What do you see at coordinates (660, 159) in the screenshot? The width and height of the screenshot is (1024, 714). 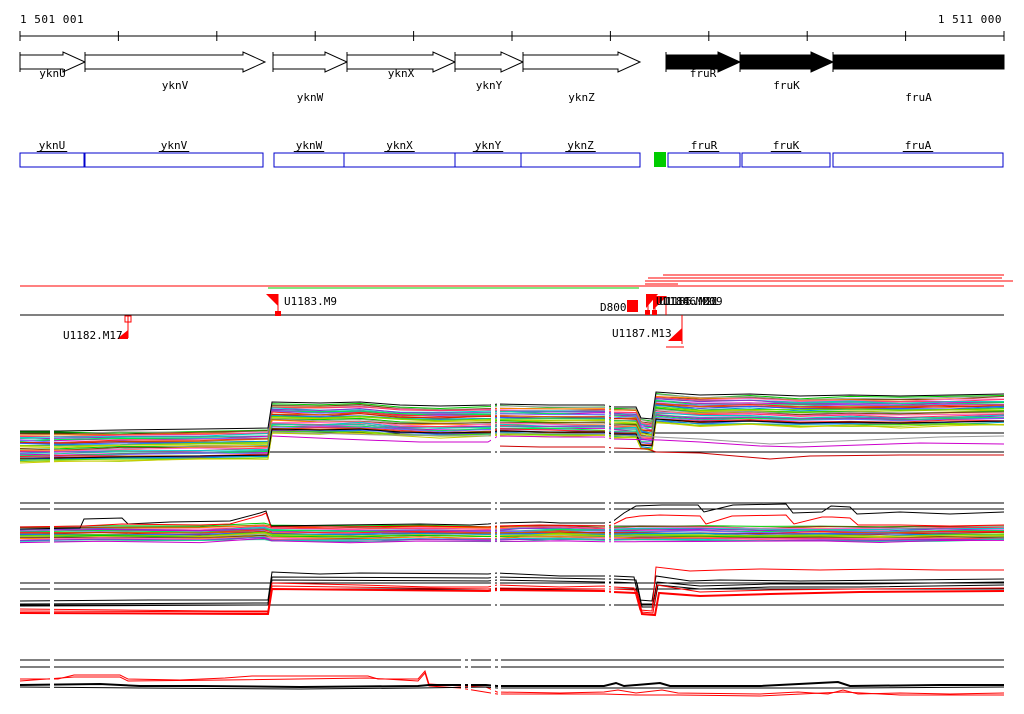 I see `green-feature-box` at bounding box center [660, 159].